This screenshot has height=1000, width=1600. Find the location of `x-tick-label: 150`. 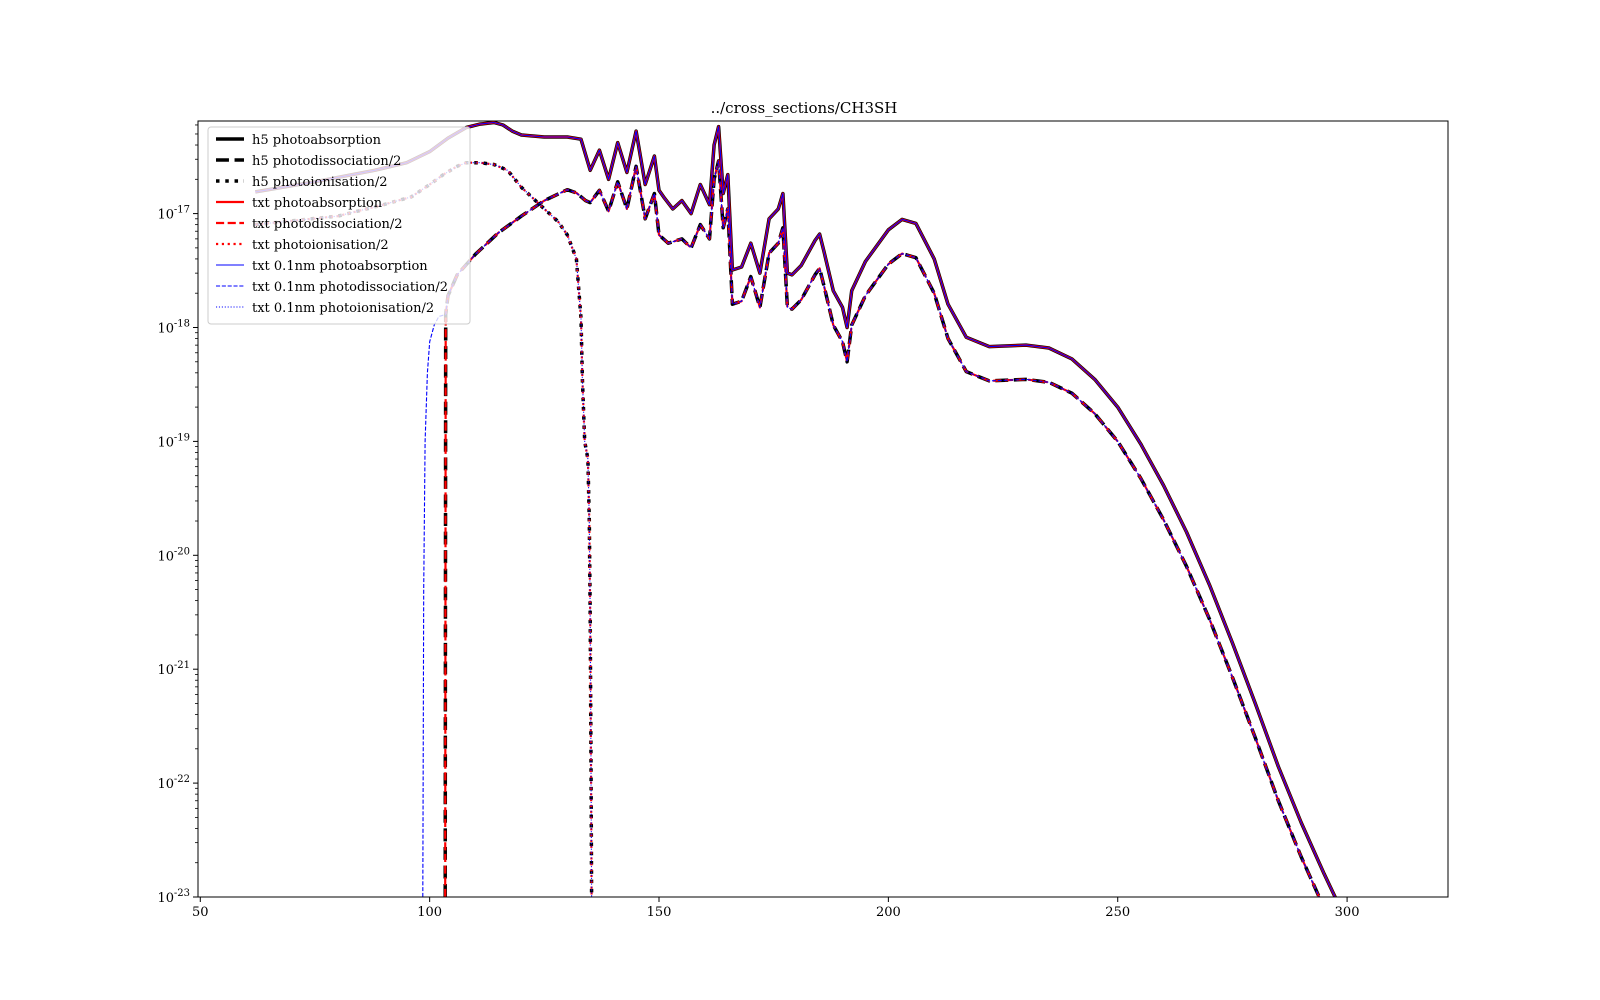

x-tick-label: 150 is located at coordinates (659, 912).